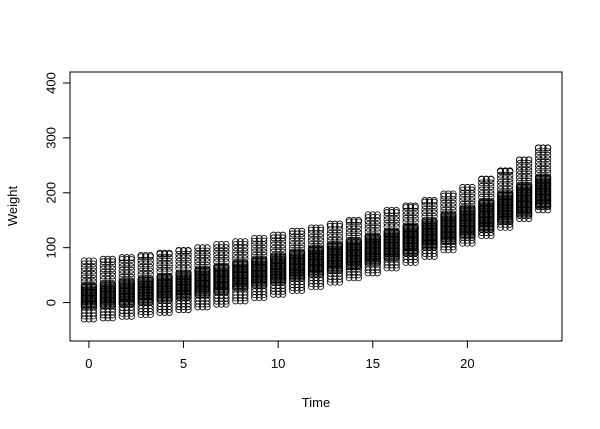 The height and width of the screenshot is (429, 600). I want to click on x-tick-label: 5, so click(183, 363).